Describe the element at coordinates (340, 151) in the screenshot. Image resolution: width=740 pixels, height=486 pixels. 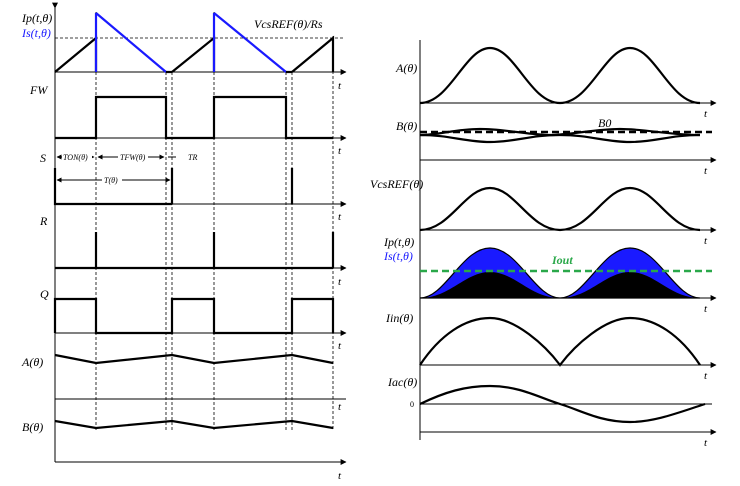
I see `time-label-fw: t` at that location.